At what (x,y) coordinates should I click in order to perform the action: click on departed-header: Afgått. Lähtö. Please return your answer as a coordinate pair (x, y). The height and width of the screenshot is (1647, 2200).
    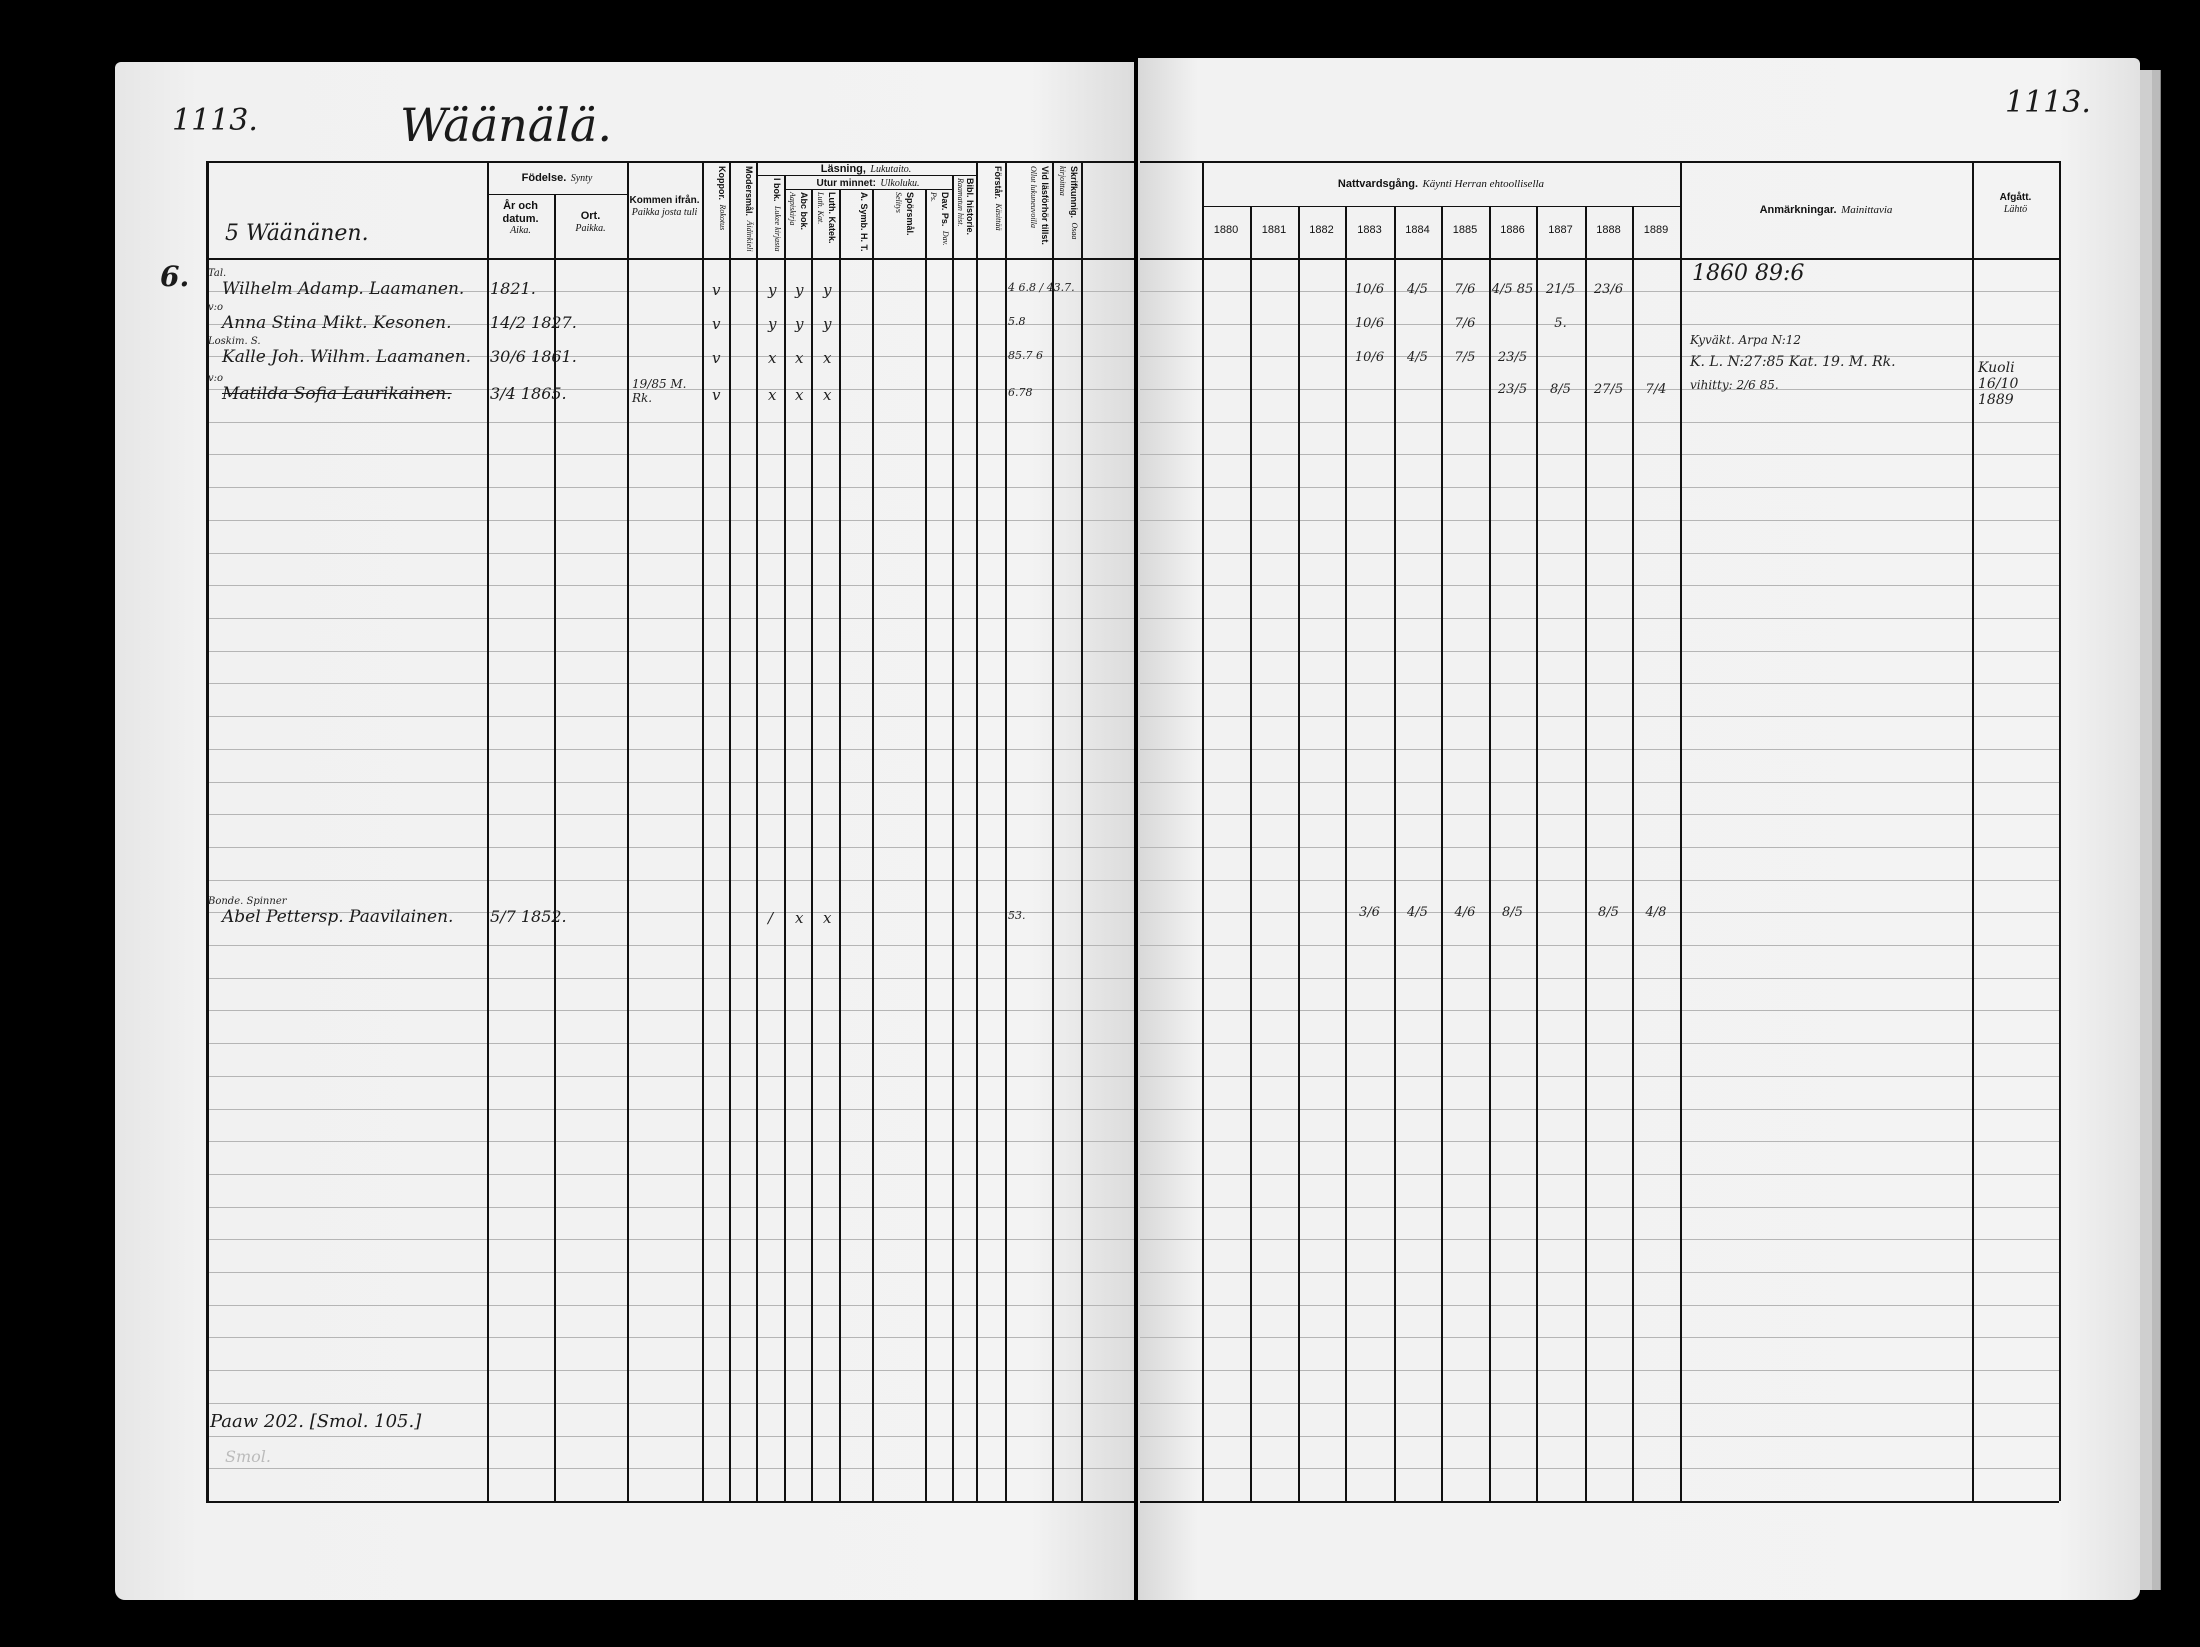
    Looking at the image, I should click on (2015, 203).